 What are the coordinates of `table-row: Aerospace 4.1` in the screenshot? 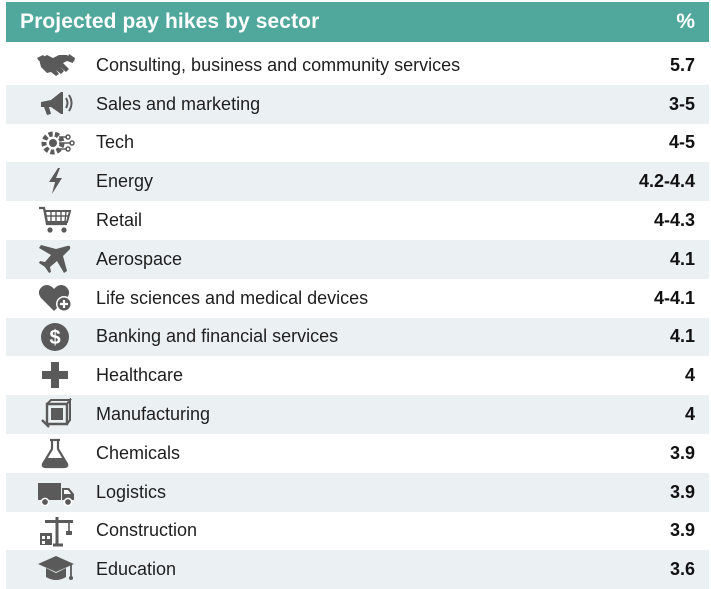 It's located at (357, 259).